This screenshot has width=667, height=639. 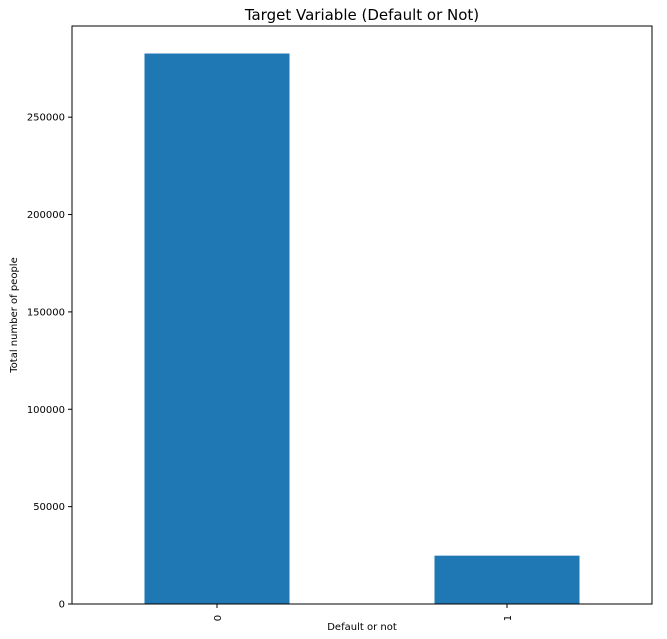 I want to click on y-tick-label: 50000, so click(x=49, y=507).